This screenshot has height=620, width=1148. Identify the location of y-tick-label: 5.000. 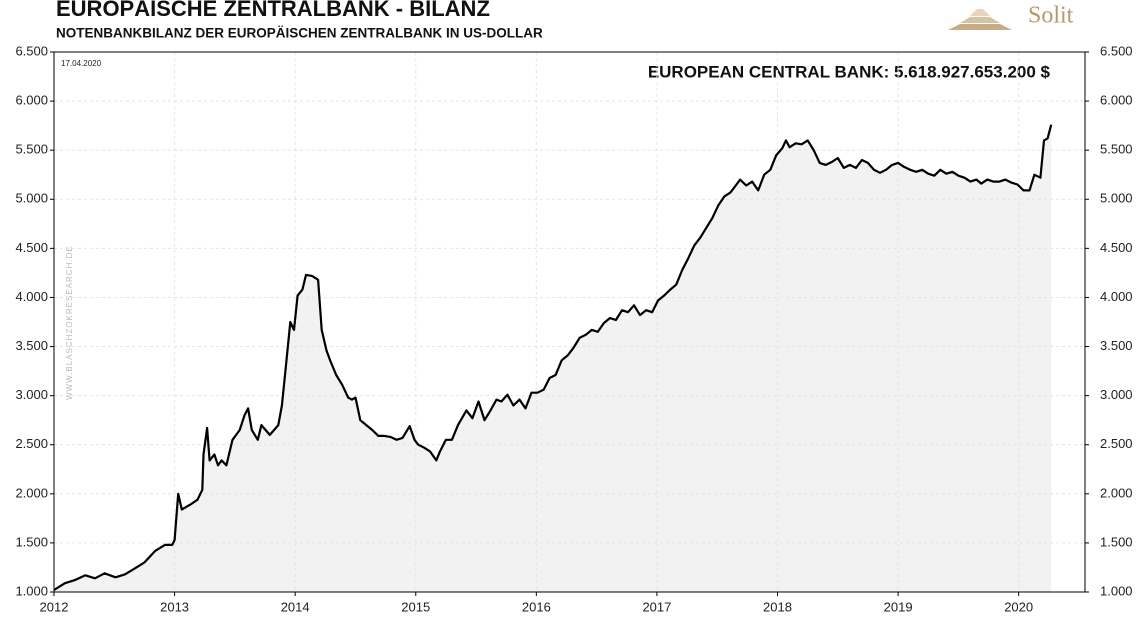
(31, 198).